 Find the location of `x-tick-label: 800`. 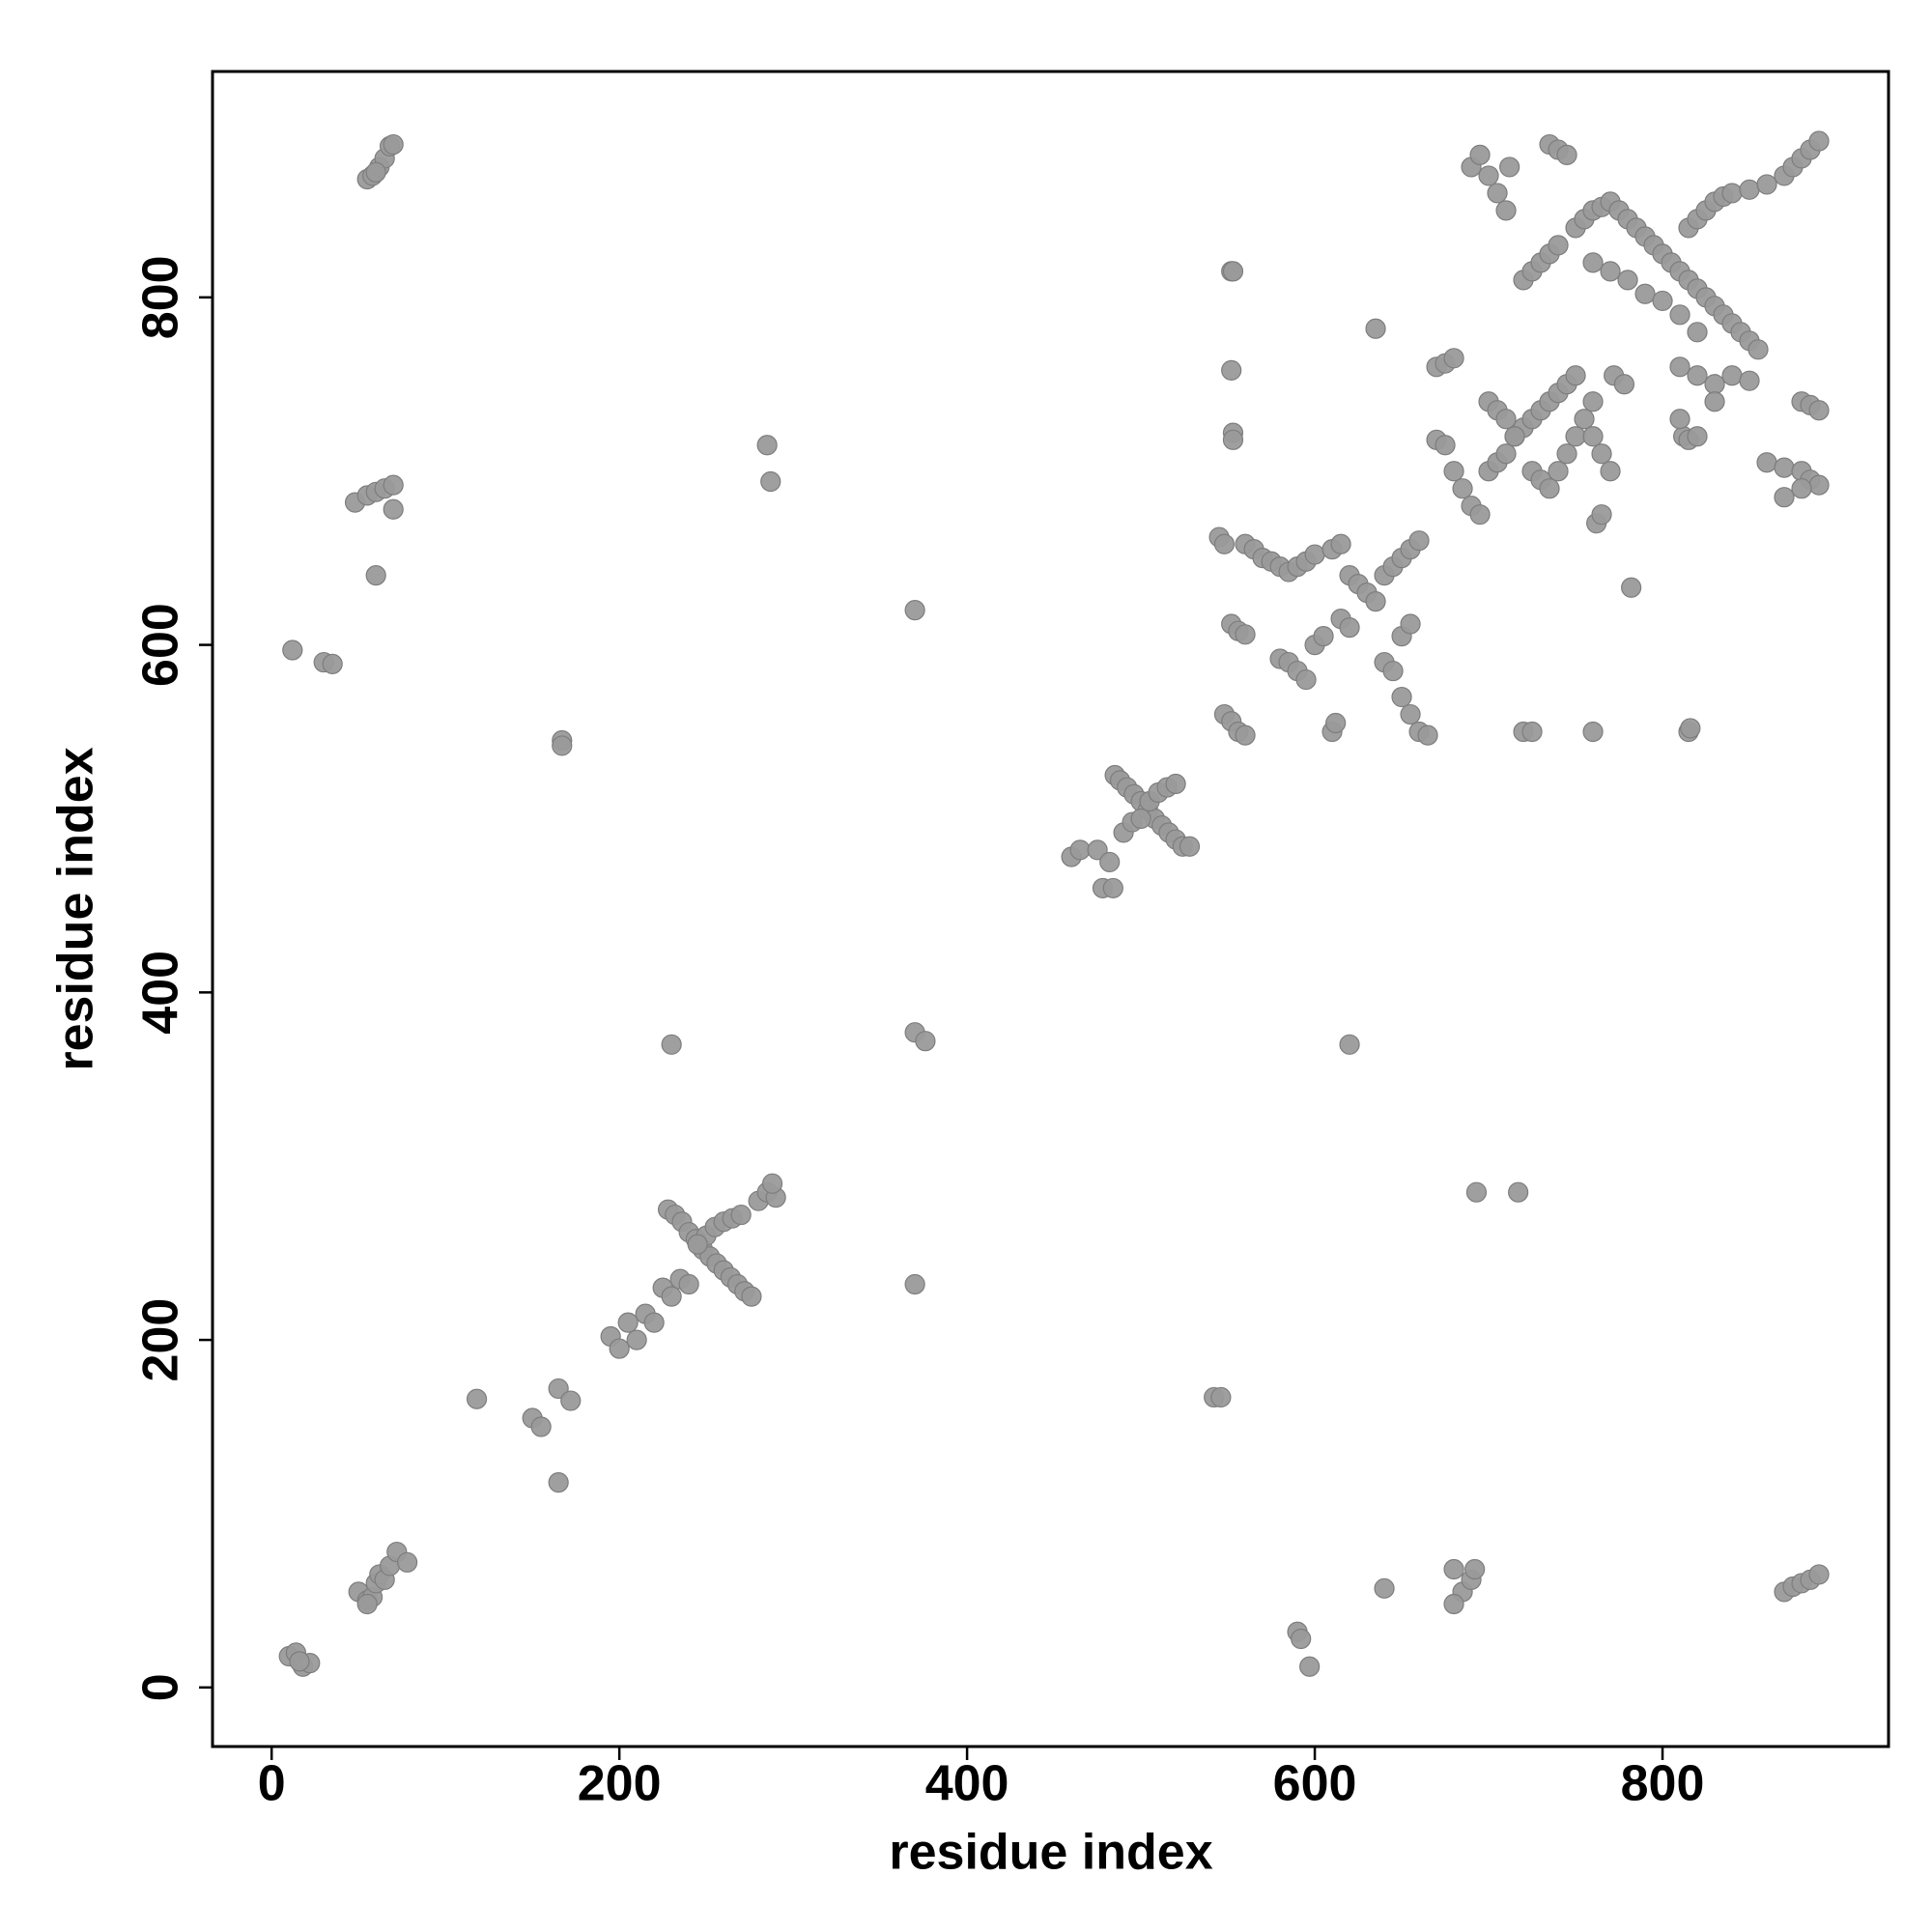

x-tick-label: 800 is located at coordinates (1663, 1784).